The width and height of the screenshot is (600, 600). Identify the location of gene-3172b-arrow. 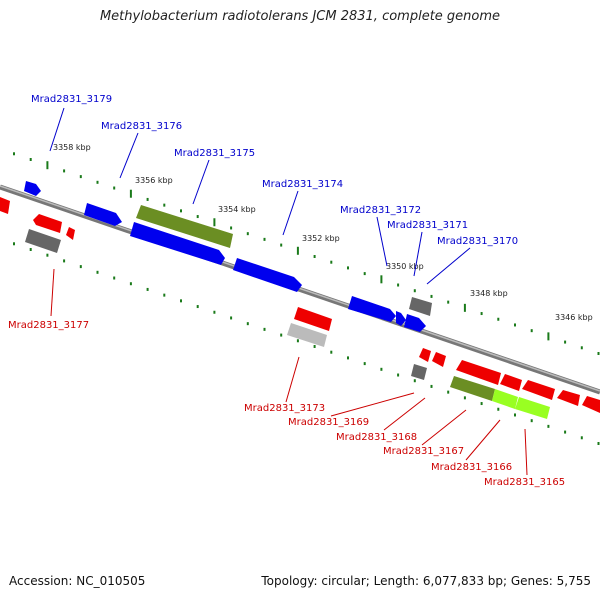
(401, 318).